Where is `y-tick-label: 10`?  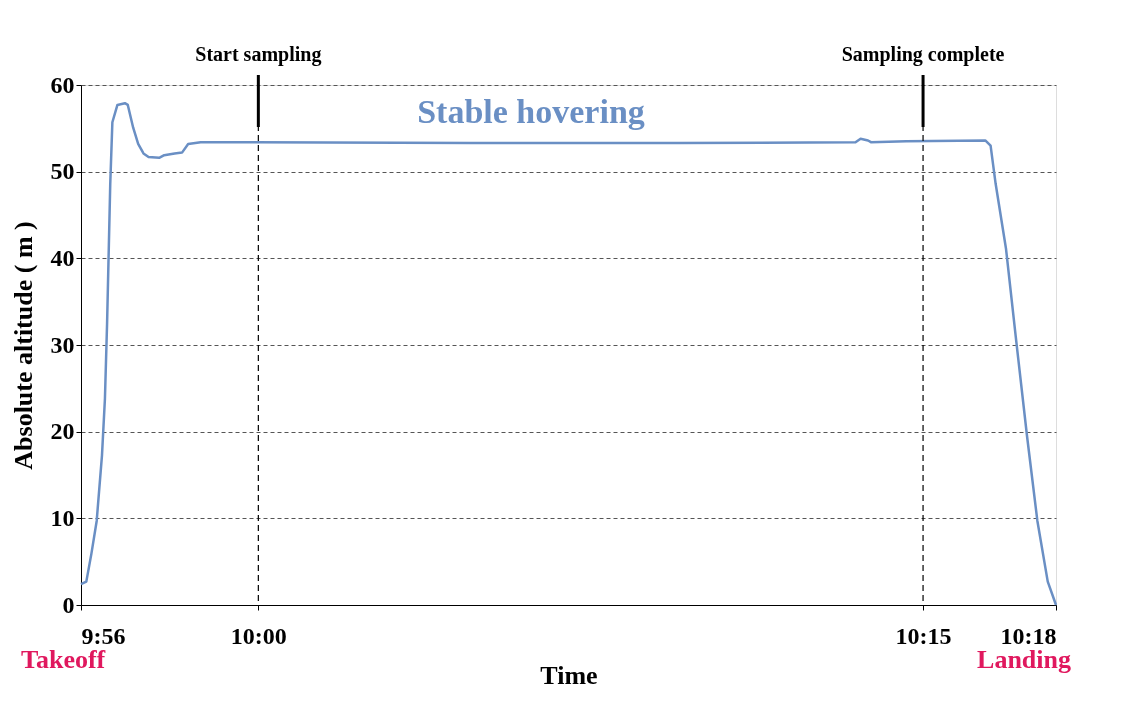 y-tick-label: 10 is located at coordinates (62, 517).